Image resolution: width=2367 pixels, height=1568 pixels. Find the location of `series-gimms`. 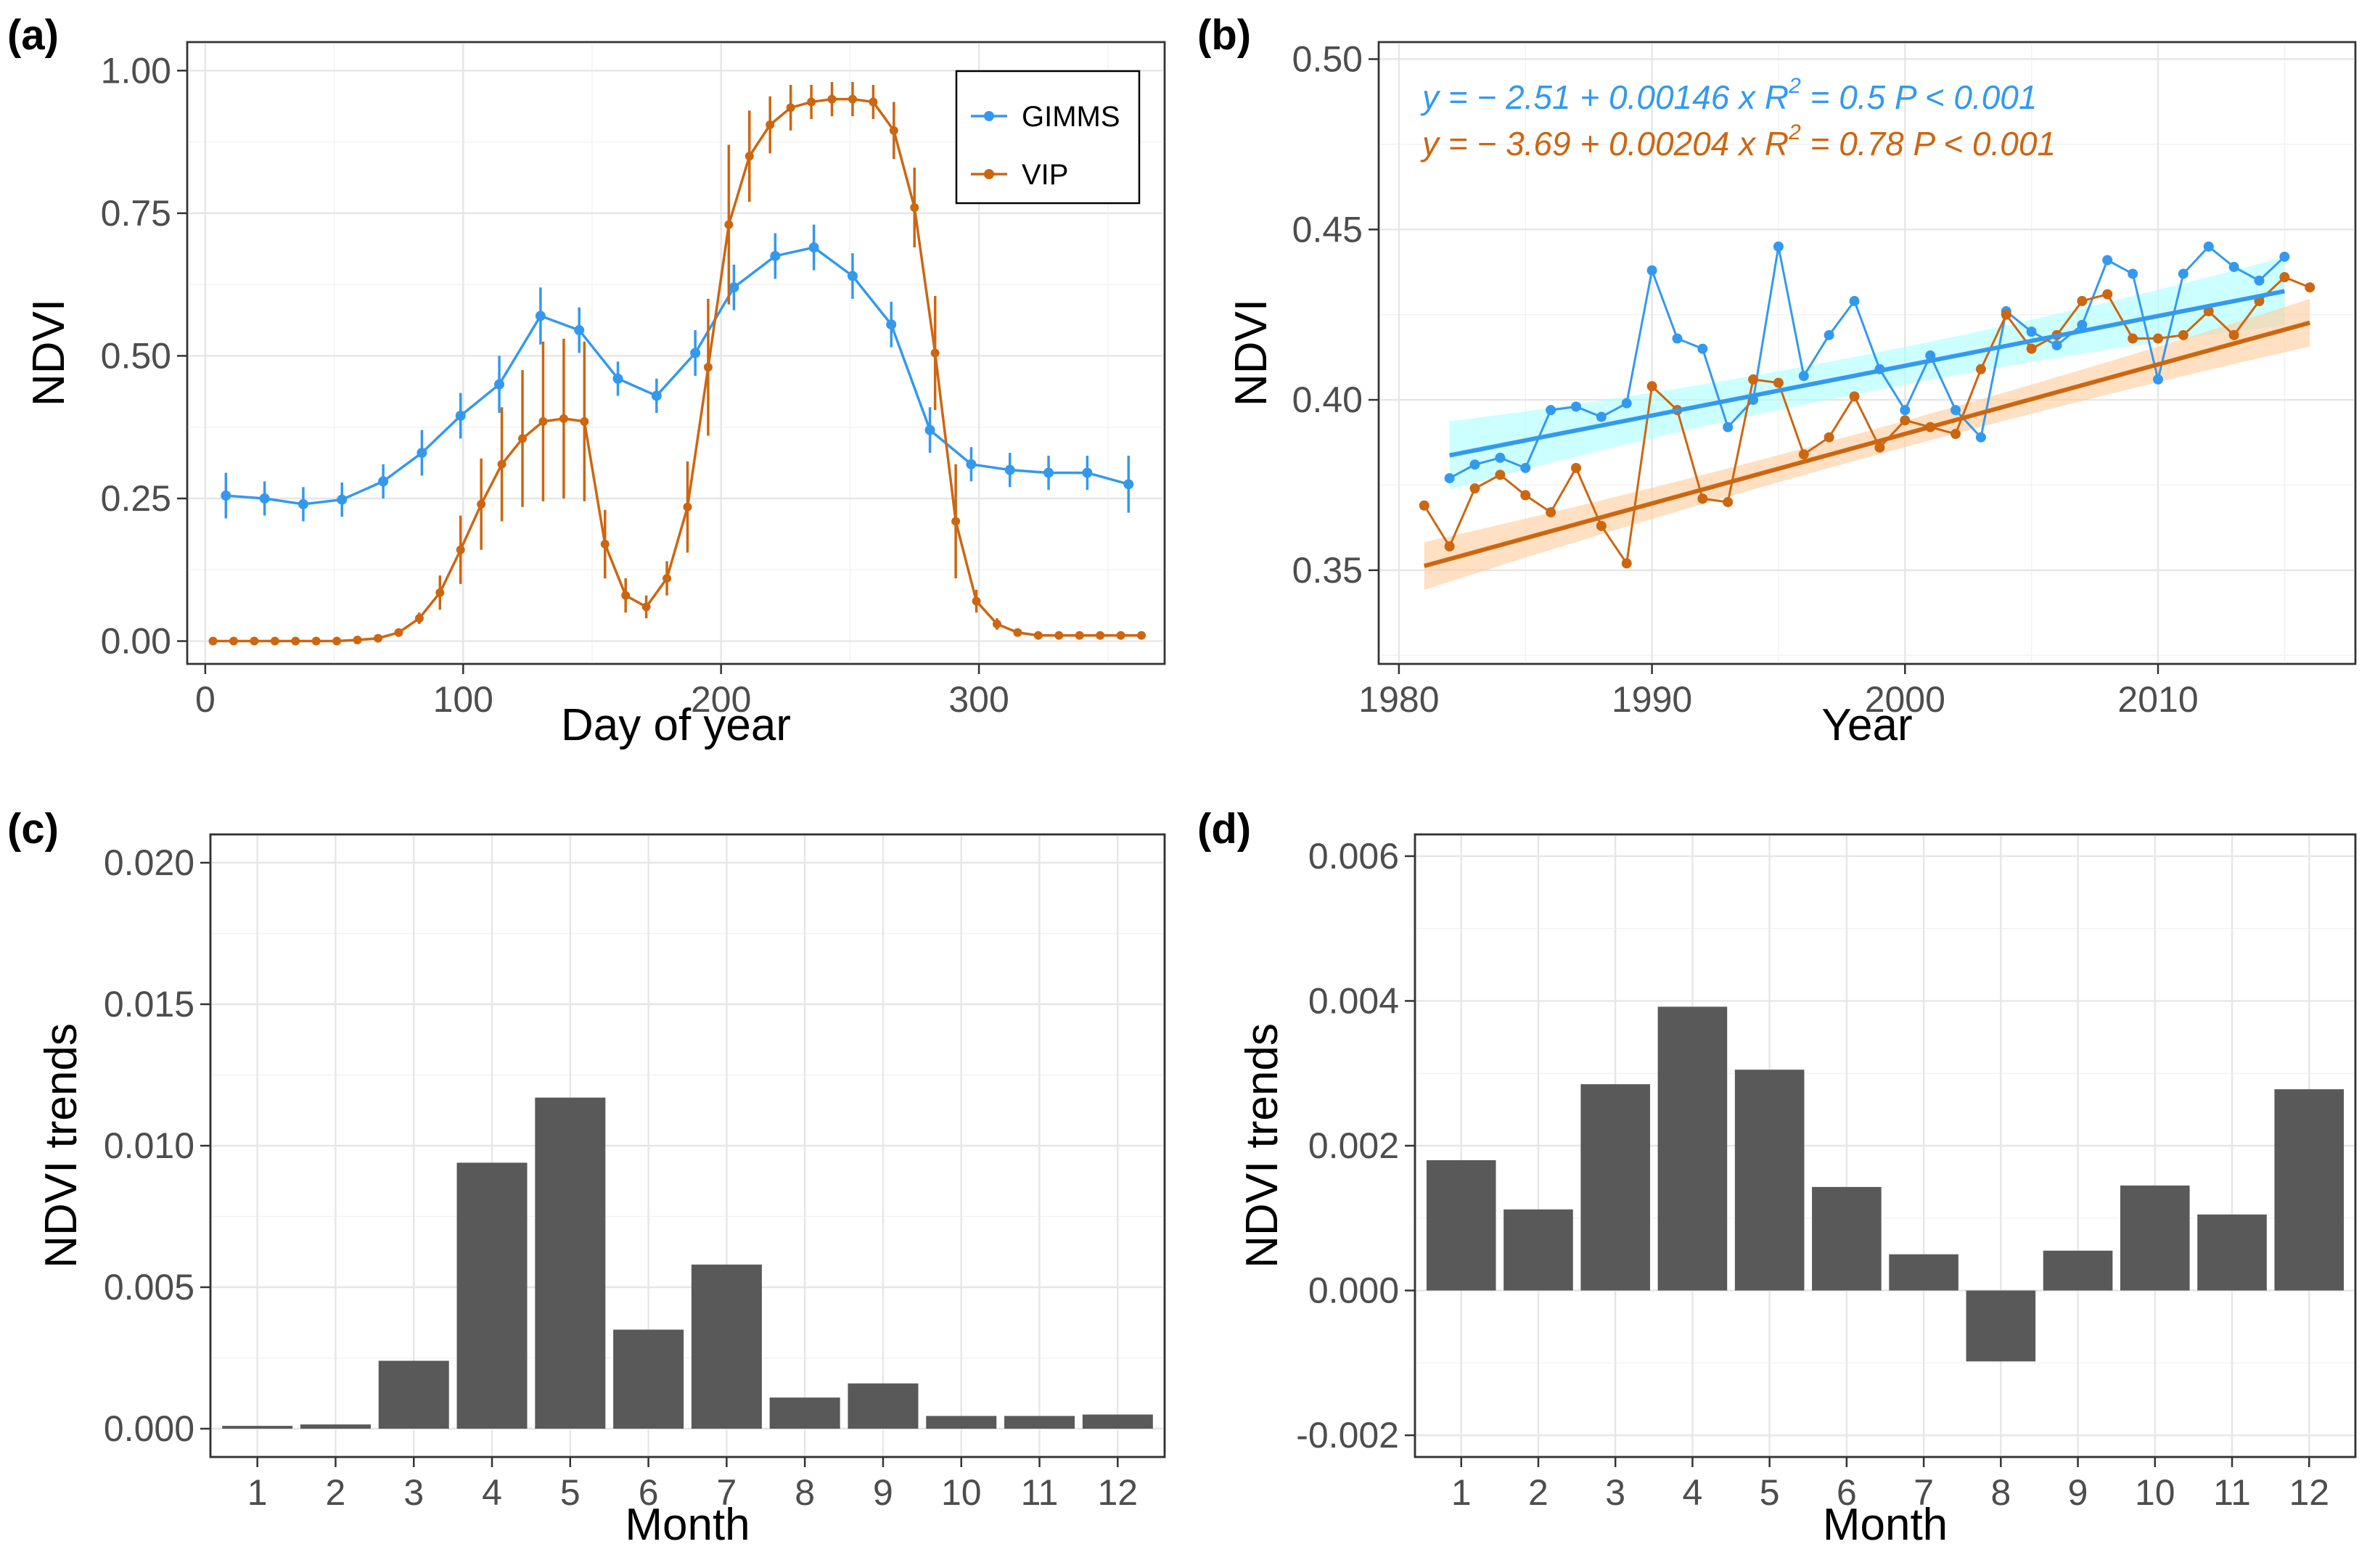

series-gimms is located at coordinates (677, 373).